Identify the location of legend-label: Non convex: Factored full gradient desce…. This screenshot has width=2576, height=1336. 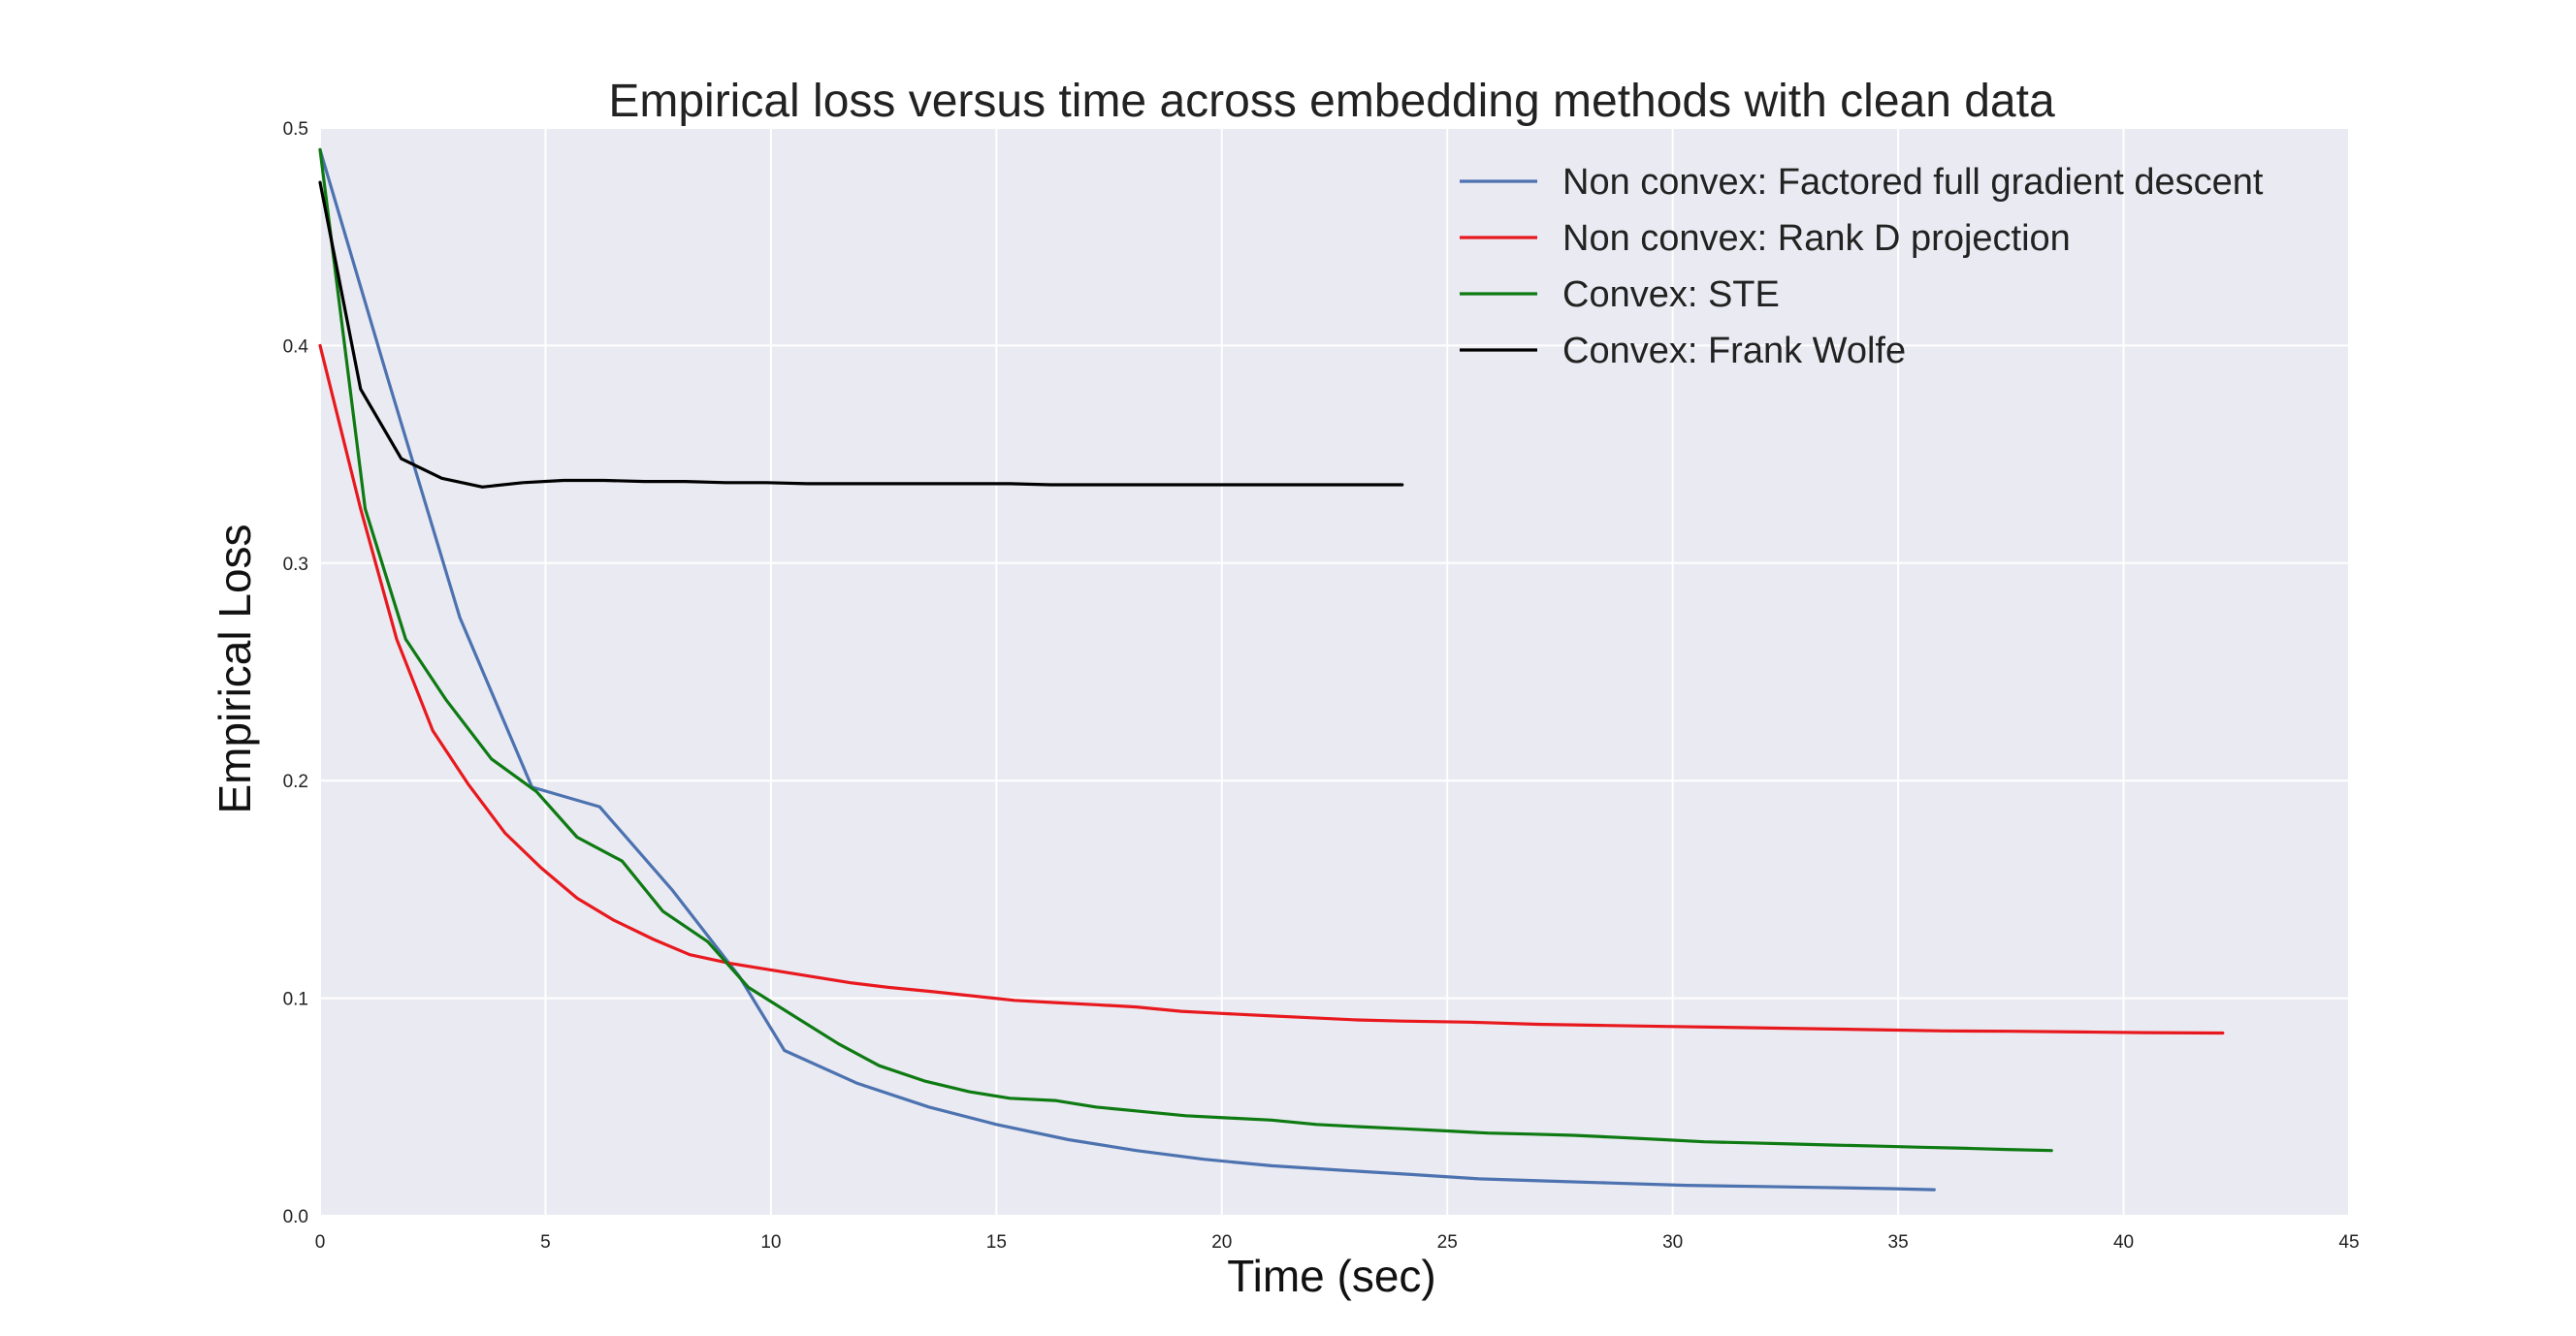
(1913, 182).